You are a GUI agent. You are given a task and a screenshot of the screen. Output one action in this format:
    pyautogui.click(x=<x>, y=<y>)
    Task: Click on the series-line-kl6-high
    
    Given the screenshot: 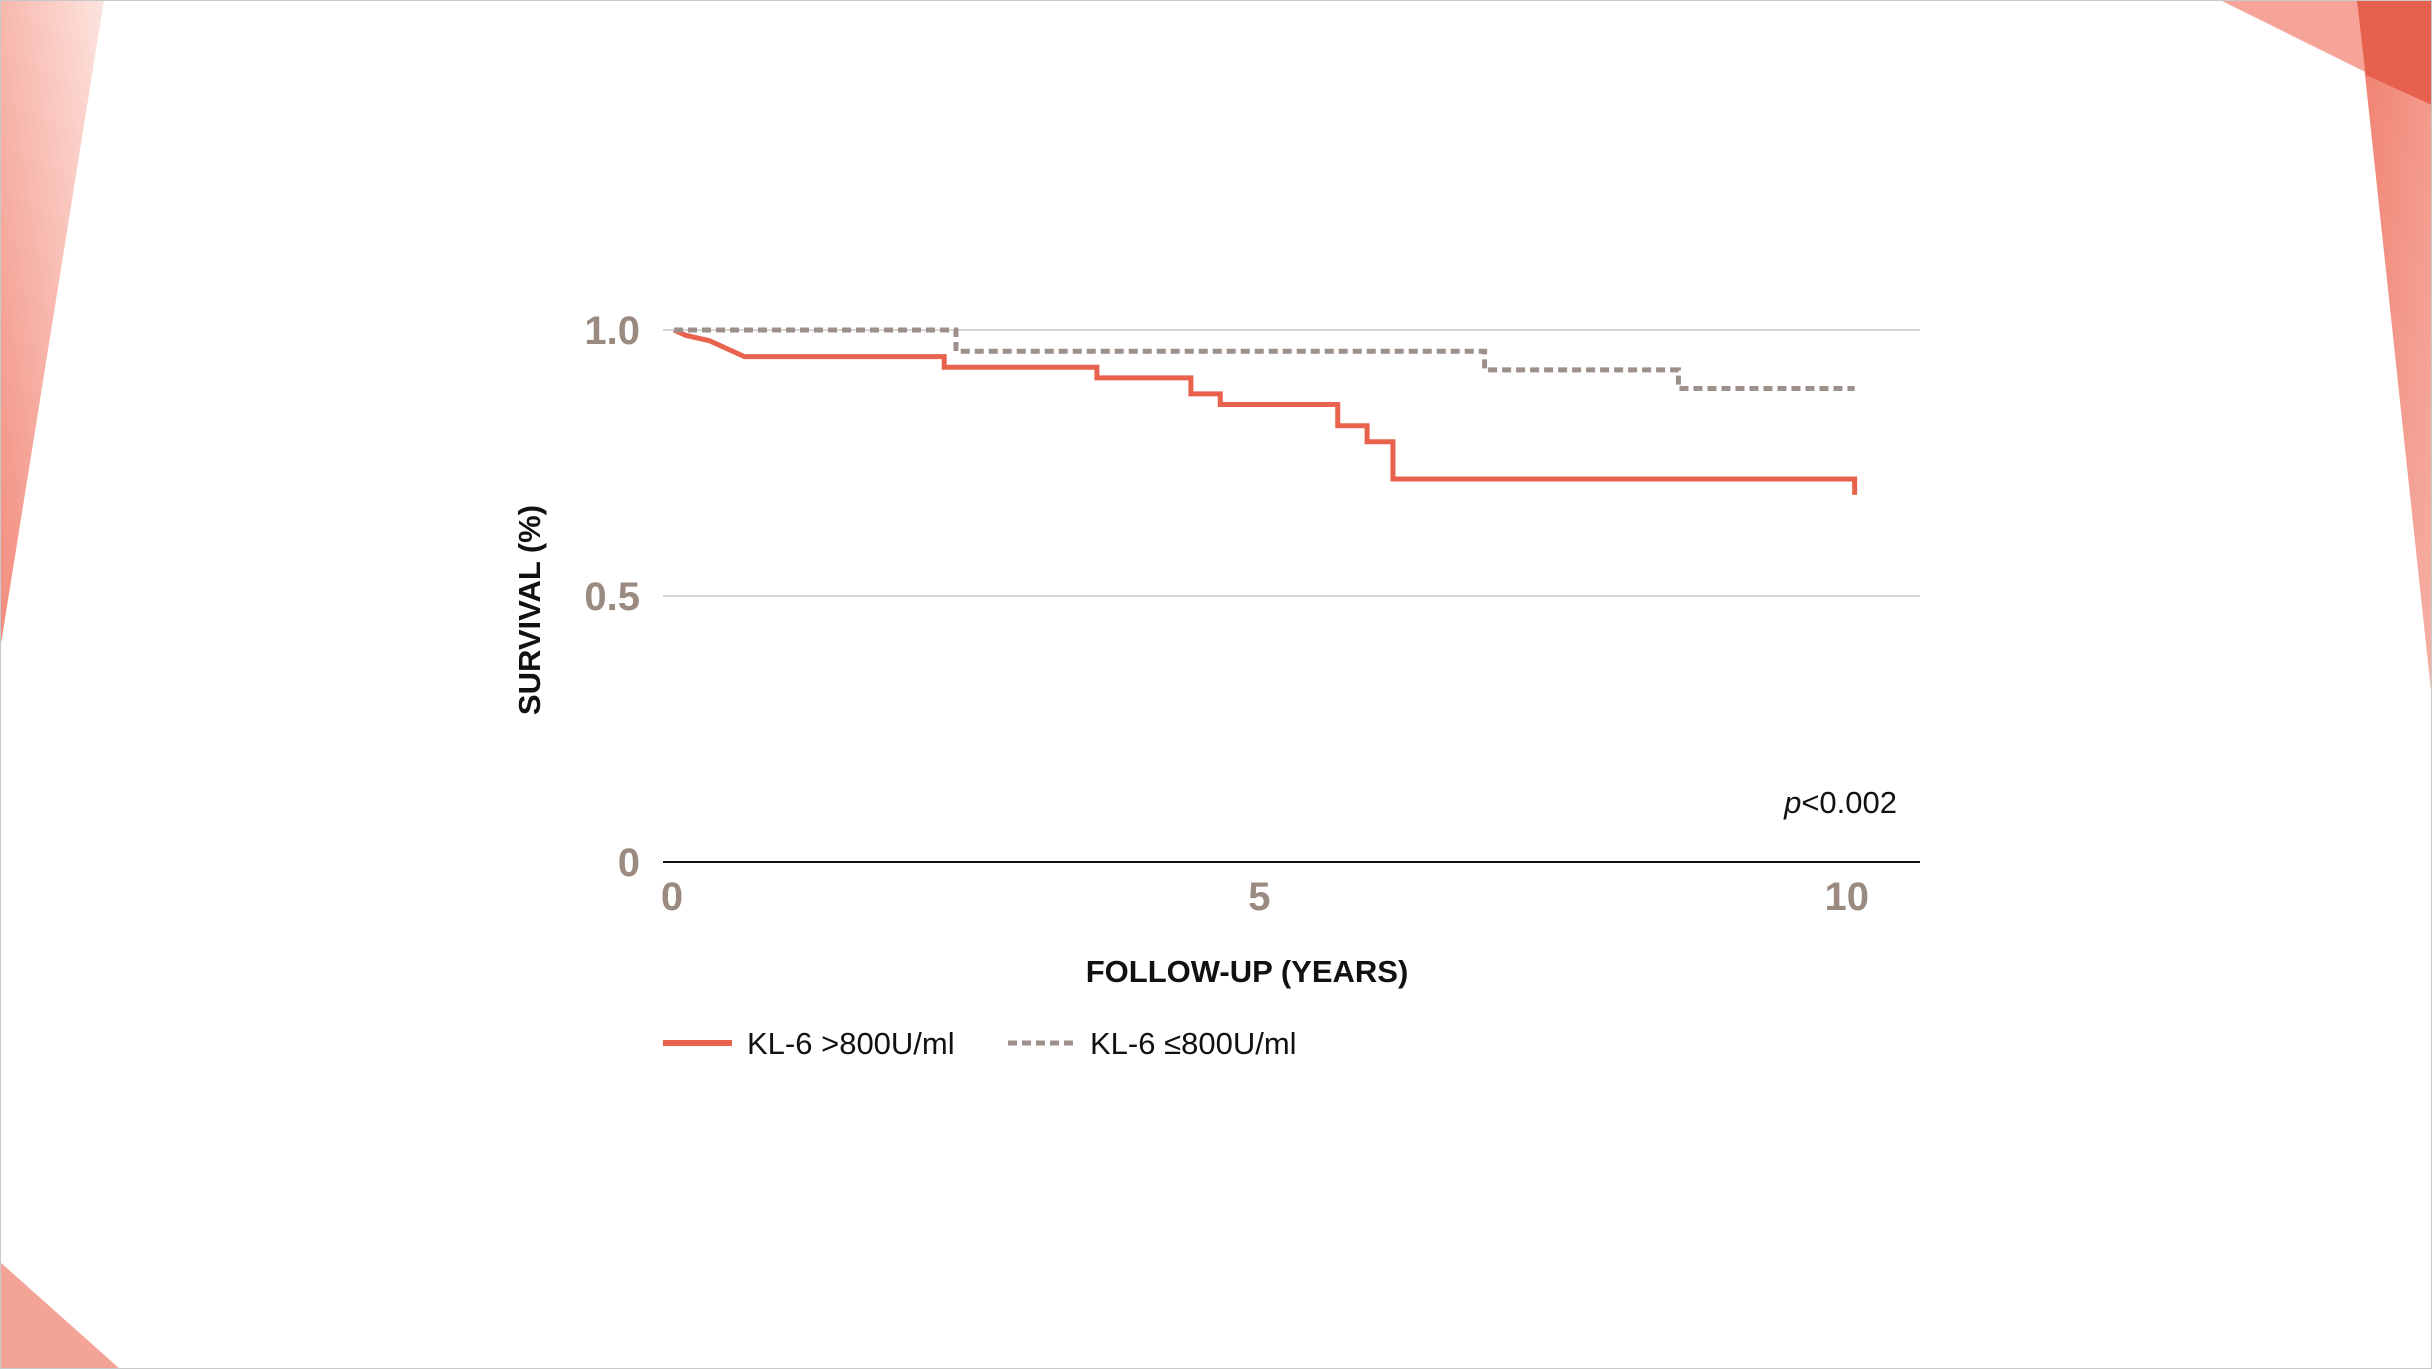 What is the action you would take?
    pyautogui.click(x=1265, y=411)
    